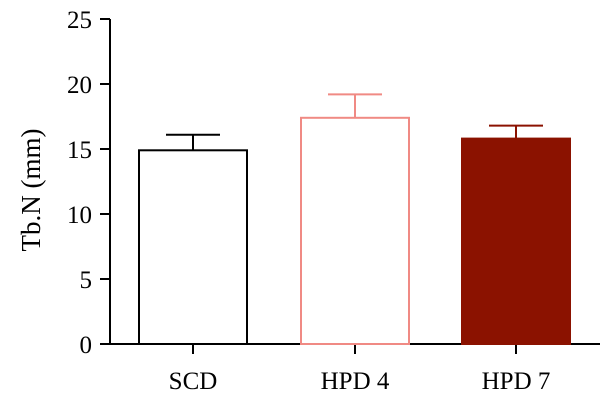 Image resolution: width=600 pixels, height=401 pixels. What do you see at coordinates (193, 381) in the screenshot?
I see `x-tick-label: SCD` at bounding box center [193, 381].